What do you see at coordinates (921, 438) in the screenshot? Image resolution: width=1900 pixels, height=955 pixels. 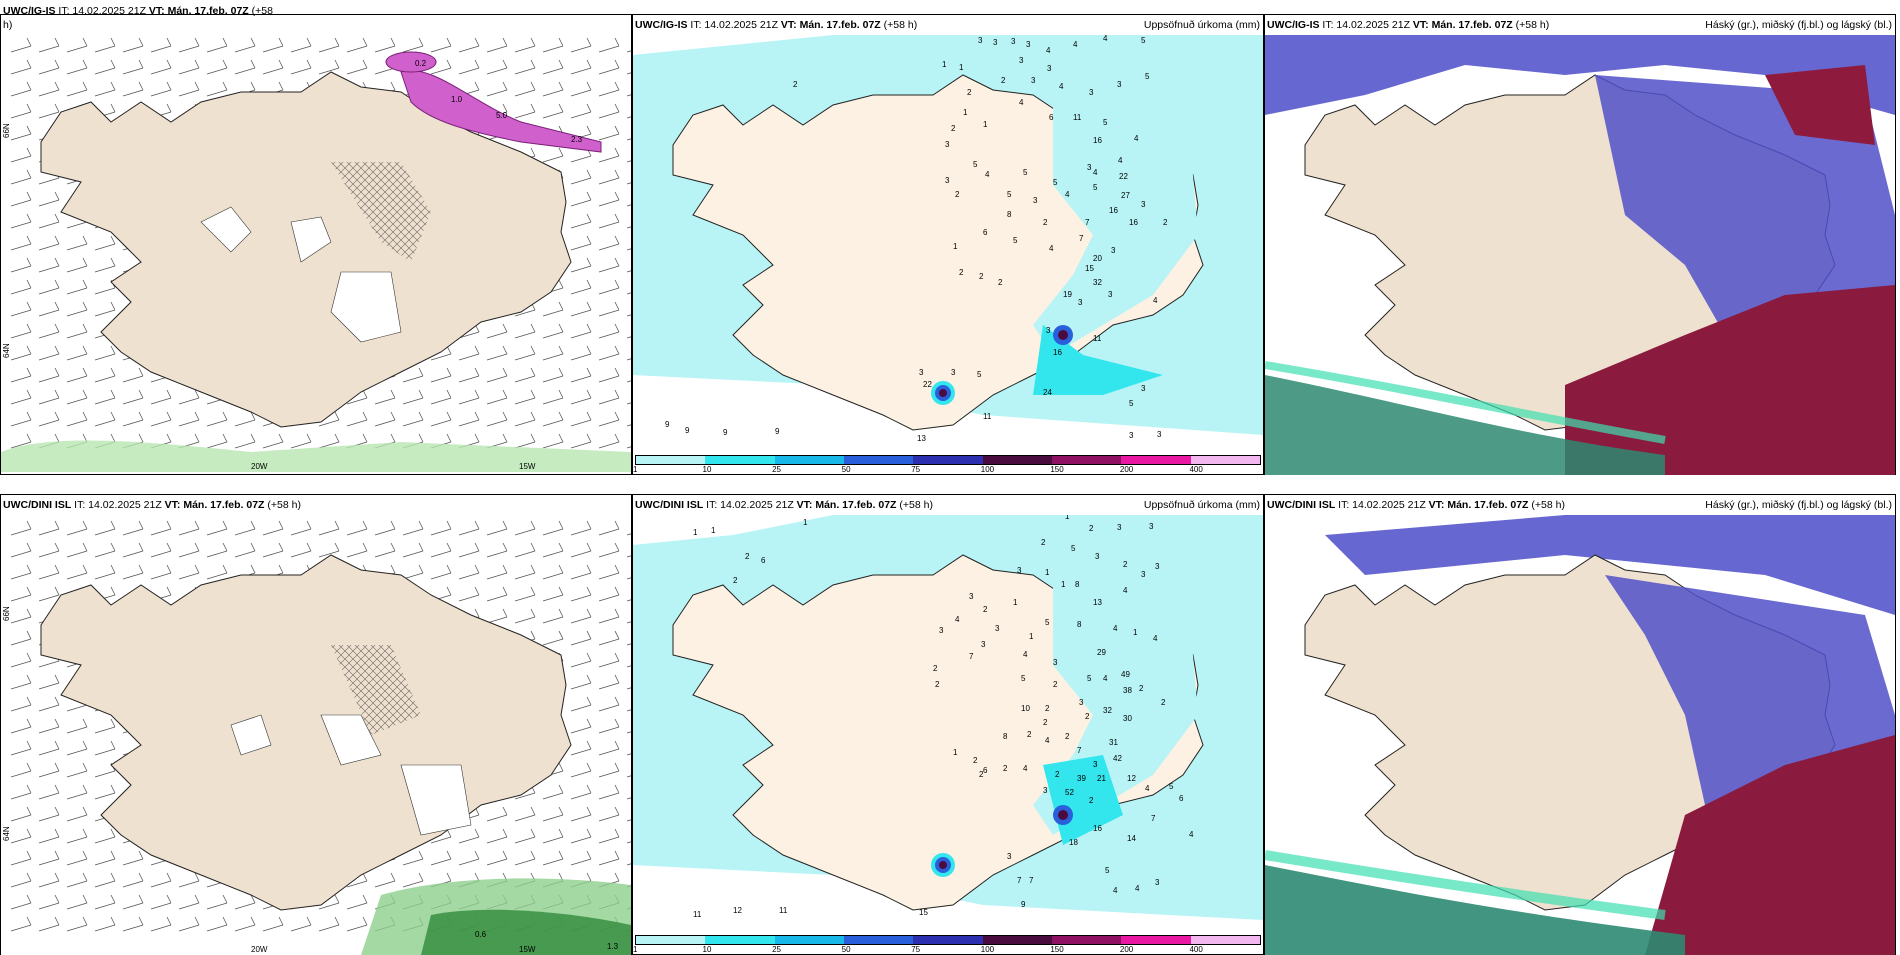 I see `precip-value-label: 13` at bounding box center [921, 438].